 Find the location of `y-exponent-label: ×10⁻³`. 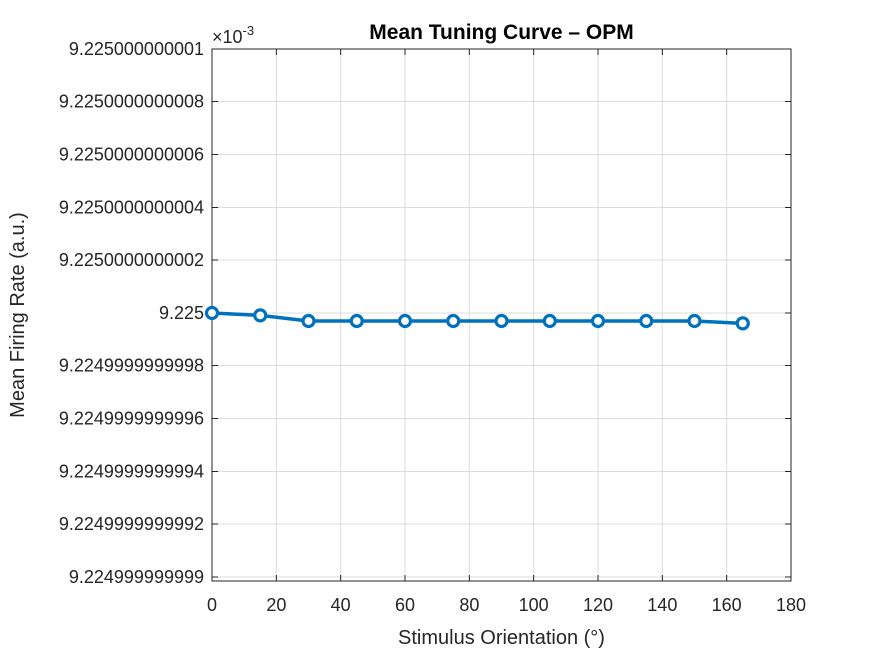

y-exponent-label: ×10⁻³ is located at coordinates (233, 35).